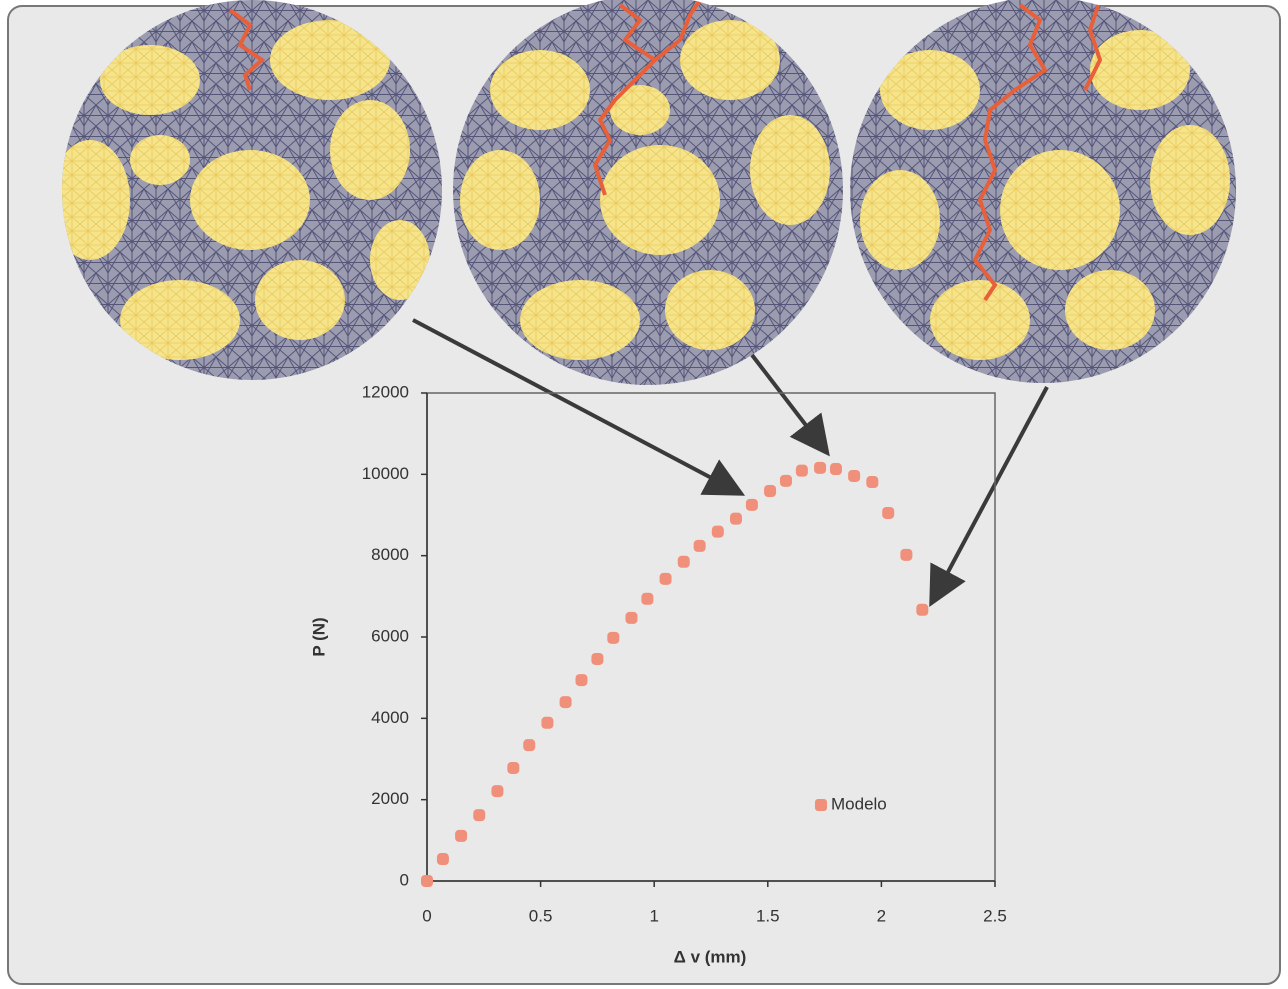 This screenshot has width=1288, height=989. I want to click on x-tick-label: 0.5, so click(541, 915).